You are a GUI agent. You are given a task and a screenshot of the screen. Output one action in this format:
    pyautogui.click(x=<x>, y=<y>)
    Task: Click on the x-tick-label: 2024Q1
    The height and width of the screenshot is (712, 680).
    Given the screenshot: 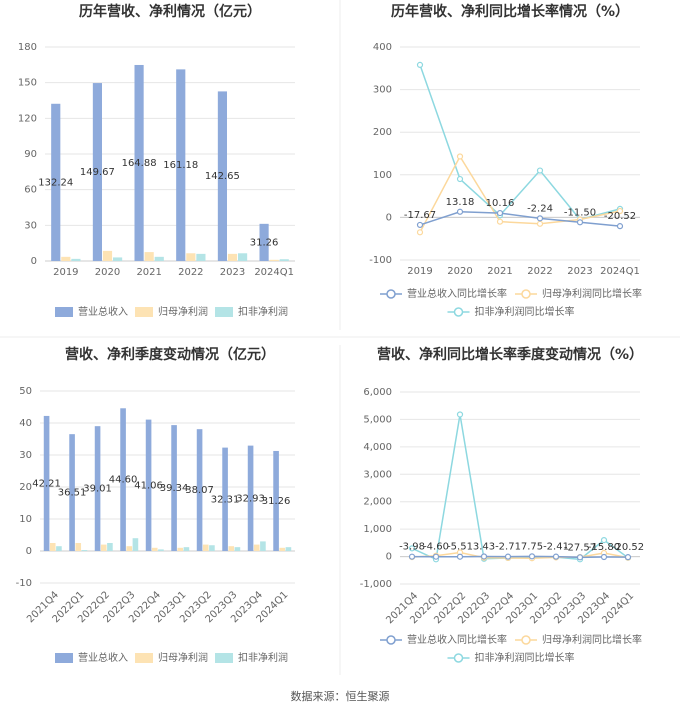 What is the action you would take?
    pyautogui.click(x=620, y=271)
    